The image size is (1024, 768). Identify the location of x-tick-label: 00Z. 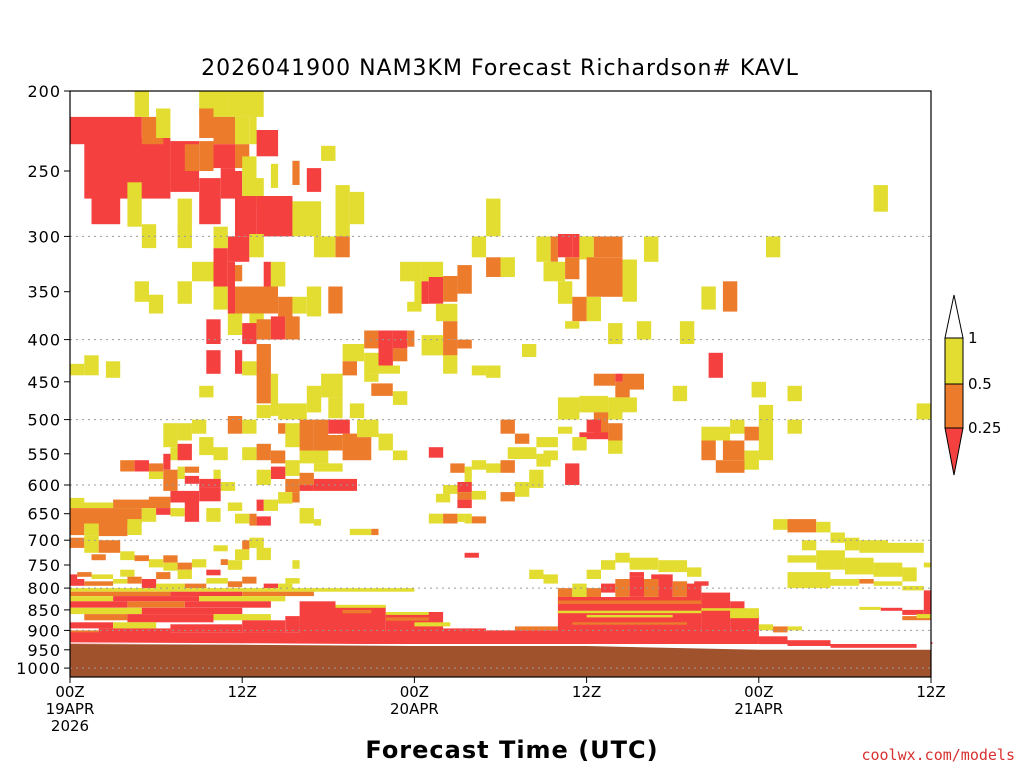
(69, 692).